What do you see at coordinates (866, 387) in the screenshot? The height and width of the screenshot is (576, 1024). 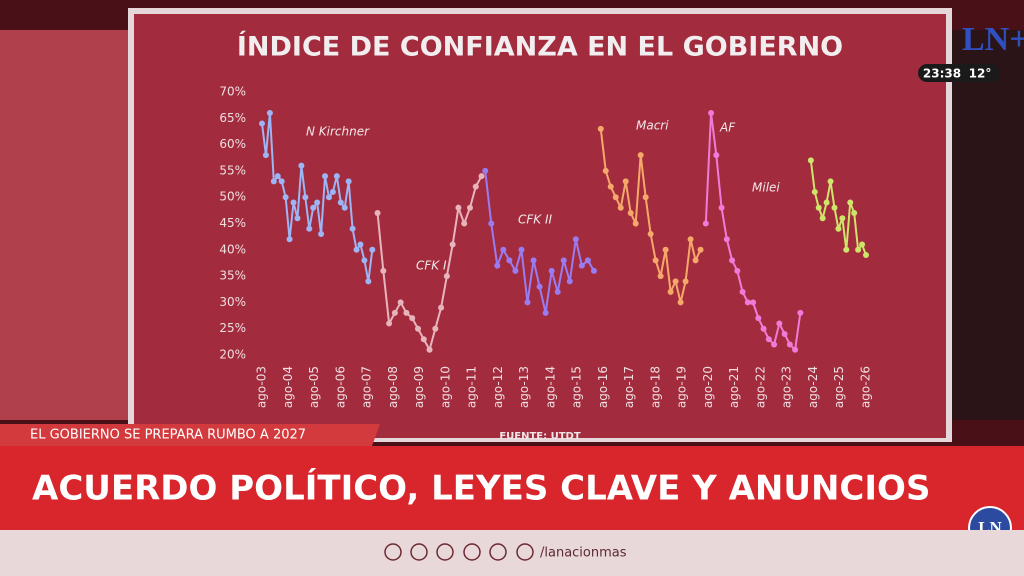 I see `x-tick-label: ago-26` at bounding box center [866, 387].